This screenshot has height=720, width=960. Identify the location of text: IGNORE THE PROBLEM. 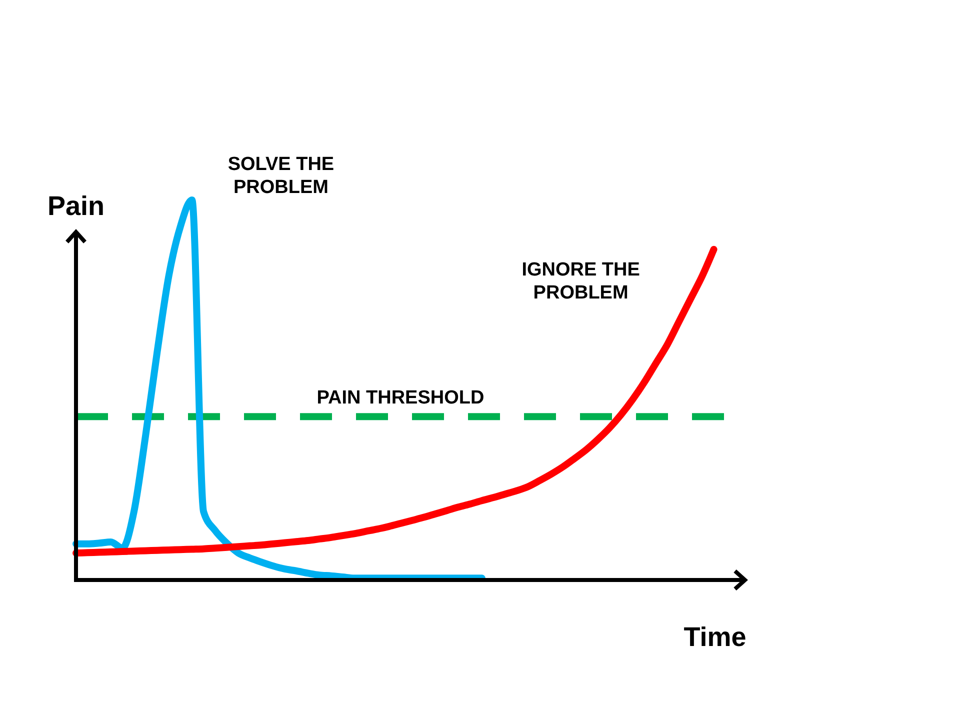
(581, 281).